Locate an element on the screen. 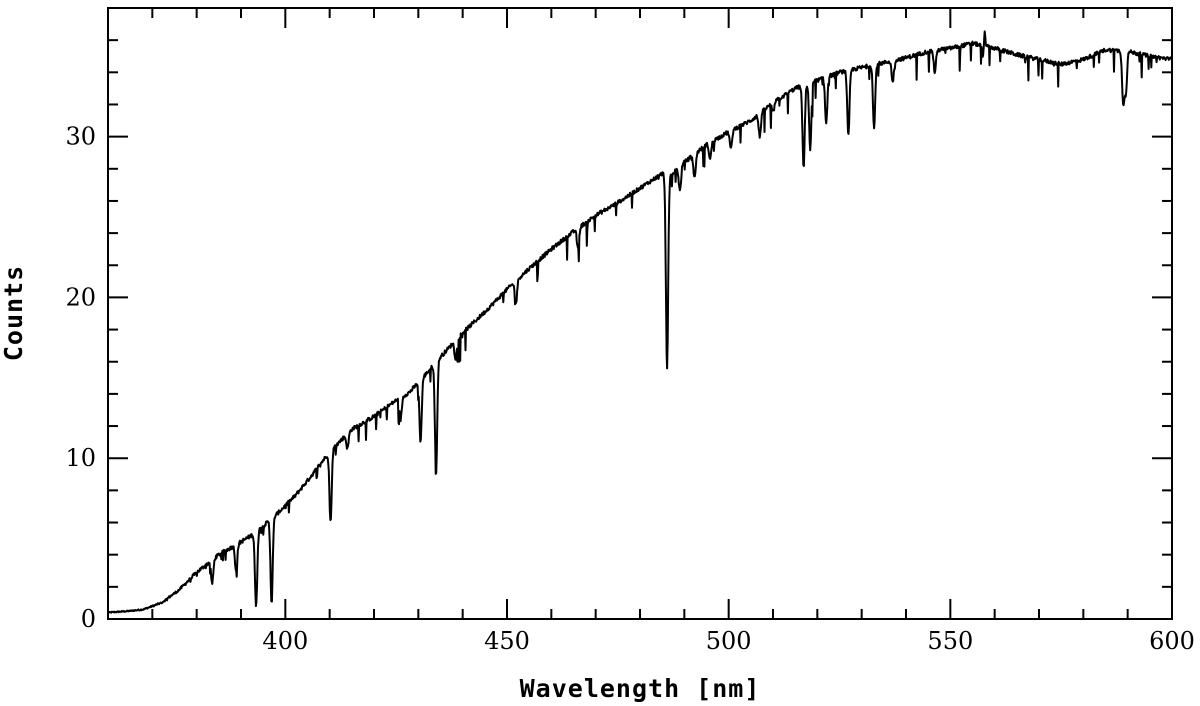 The width and height of the screenshot is (1200, 706). x-tick-label: 550 is located at coordinates (950, 641).